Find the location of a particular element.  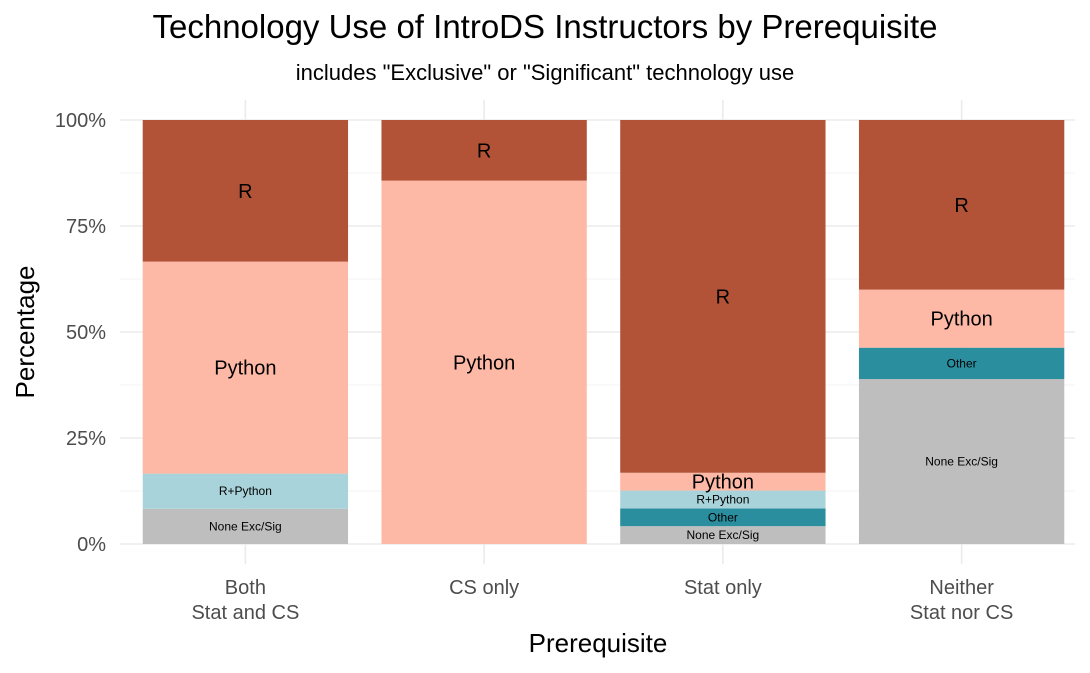

x-tick-label: Stat only is located at coordinates (723, 588).